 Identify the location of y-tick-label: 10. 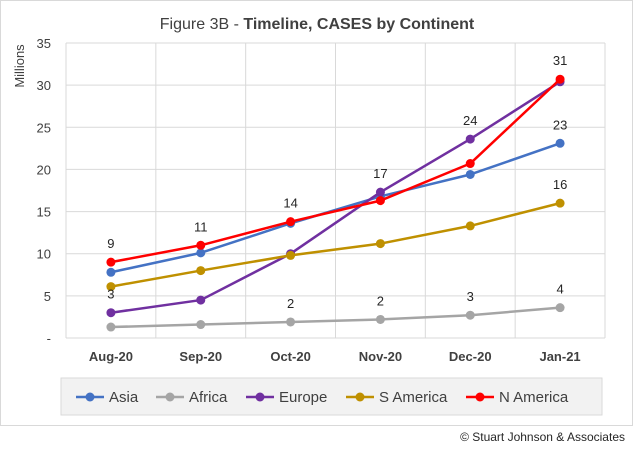
(44, 254).